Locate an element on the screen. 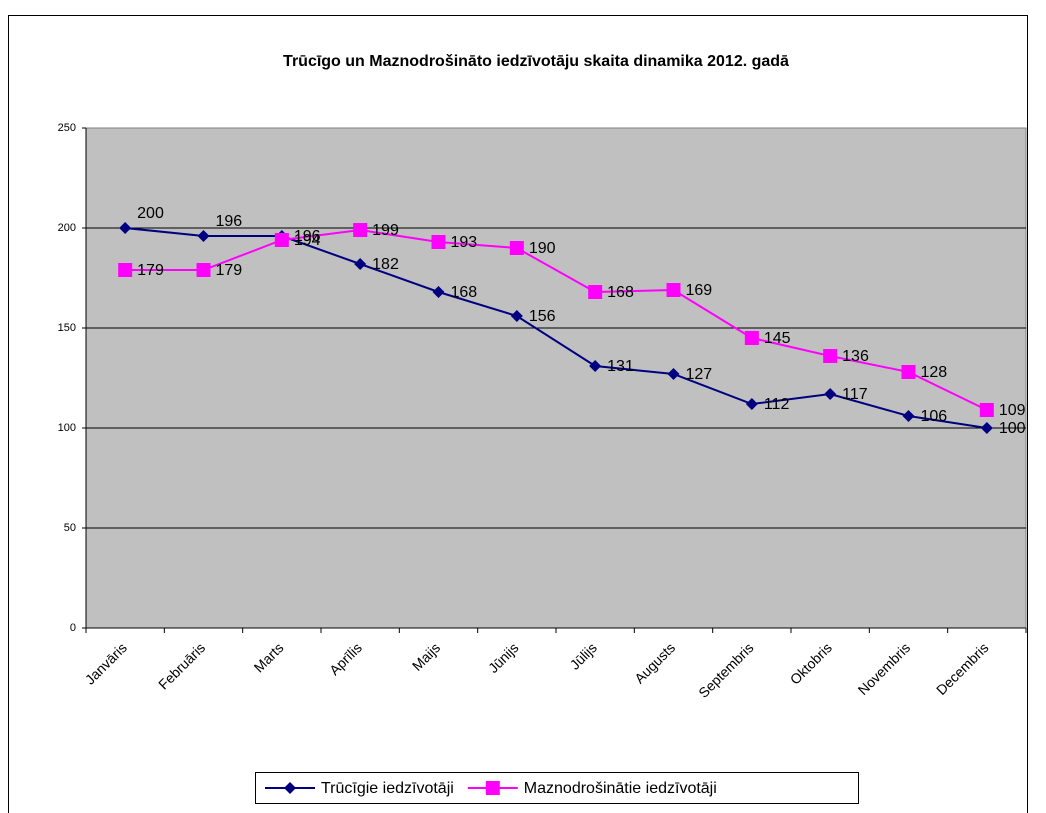 The image size is (1046, 813). data-label: 182 is located at coordinates (385, 264).